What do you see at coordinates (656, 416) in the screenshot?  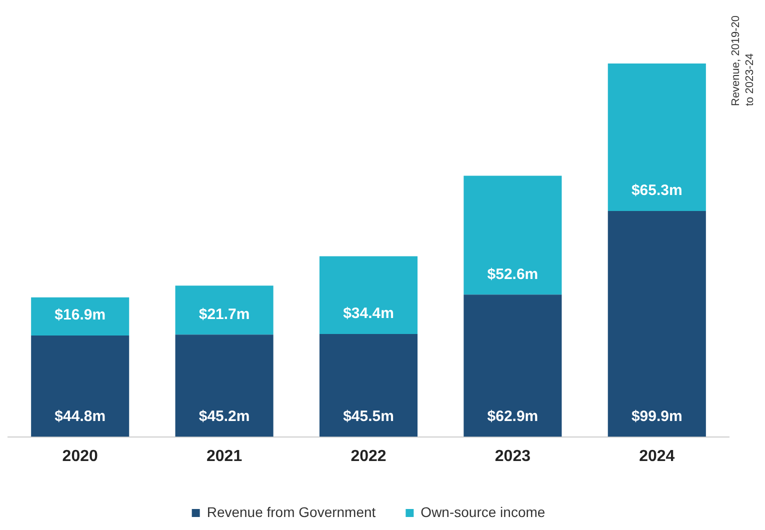 I see `data-label: $99.9m` at bounding box center [656, 416].